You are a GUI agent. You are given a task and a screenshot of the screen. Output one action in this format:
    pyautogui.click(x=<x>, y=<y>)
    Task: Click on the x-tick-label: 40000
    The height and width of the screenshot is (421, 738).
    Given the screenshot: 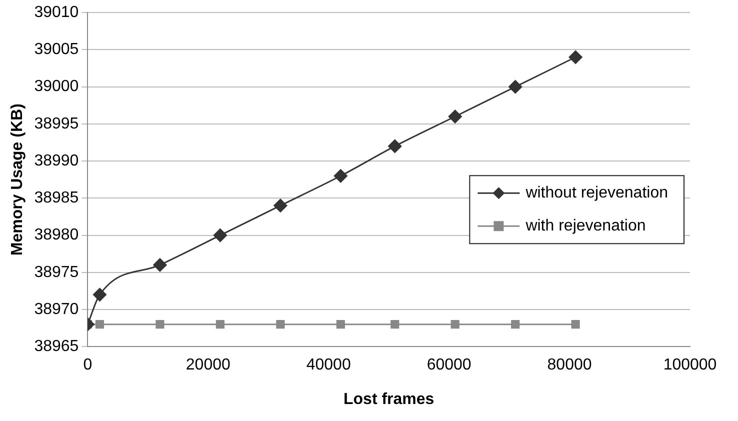 What is the action you would take?
    pyautogui.click(x=328, y=365)
    